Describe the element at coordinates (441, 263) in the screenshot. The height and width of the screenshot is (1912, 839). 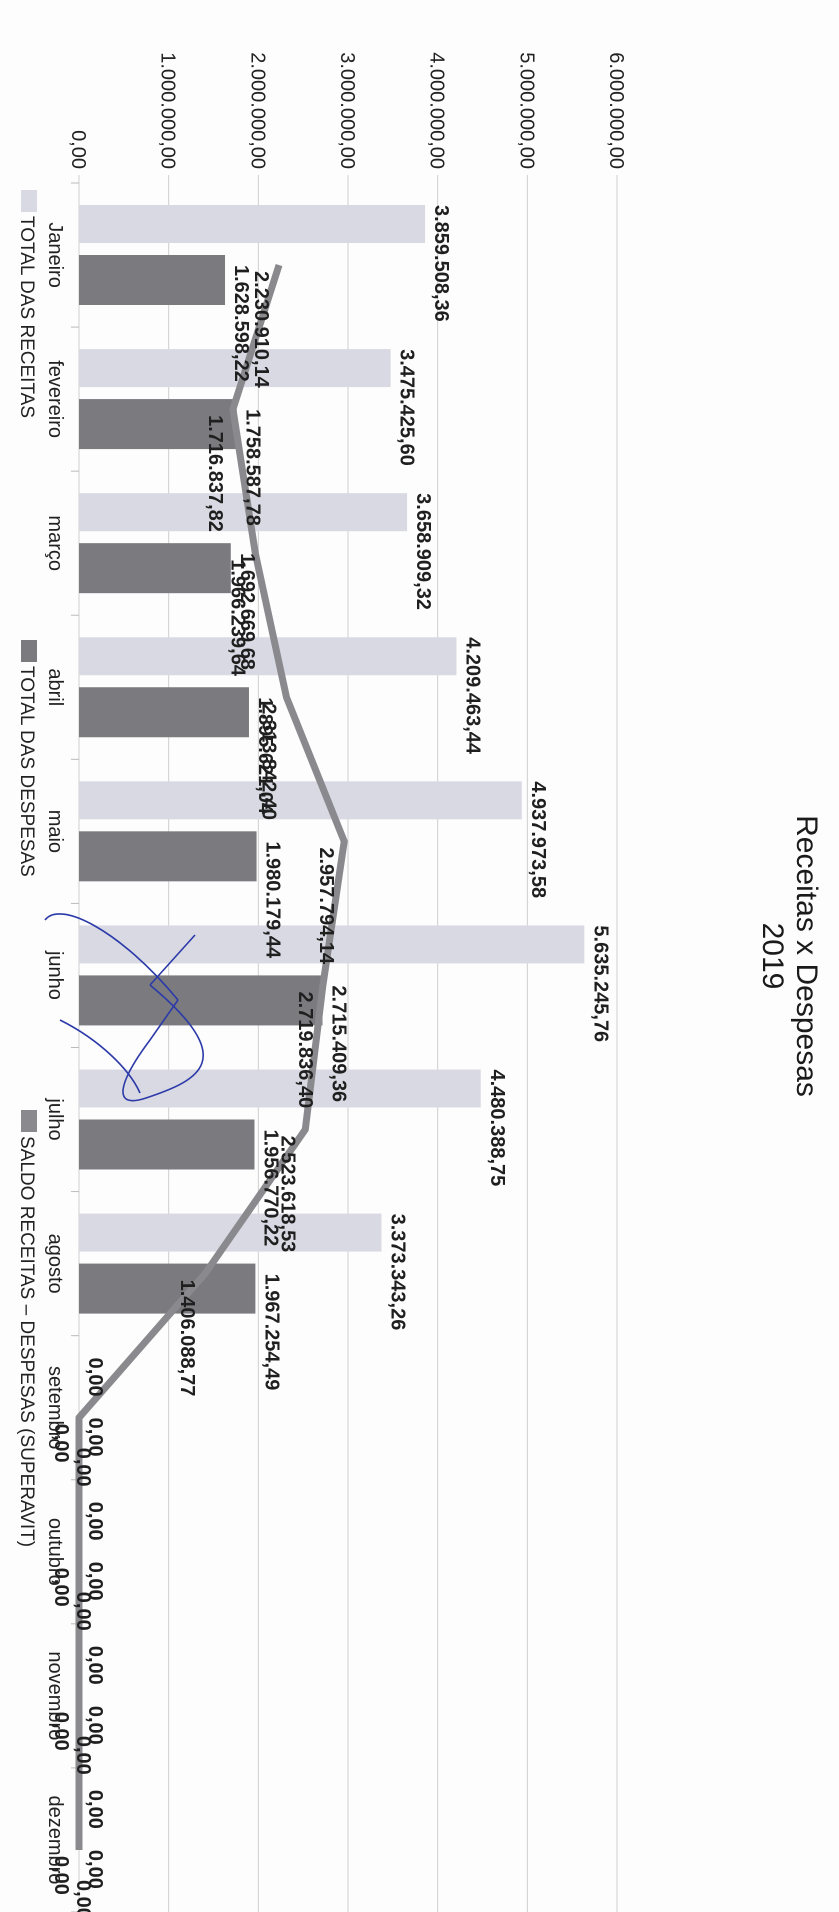
I see `receitas-data-label: 3.859.508,36` at that location.